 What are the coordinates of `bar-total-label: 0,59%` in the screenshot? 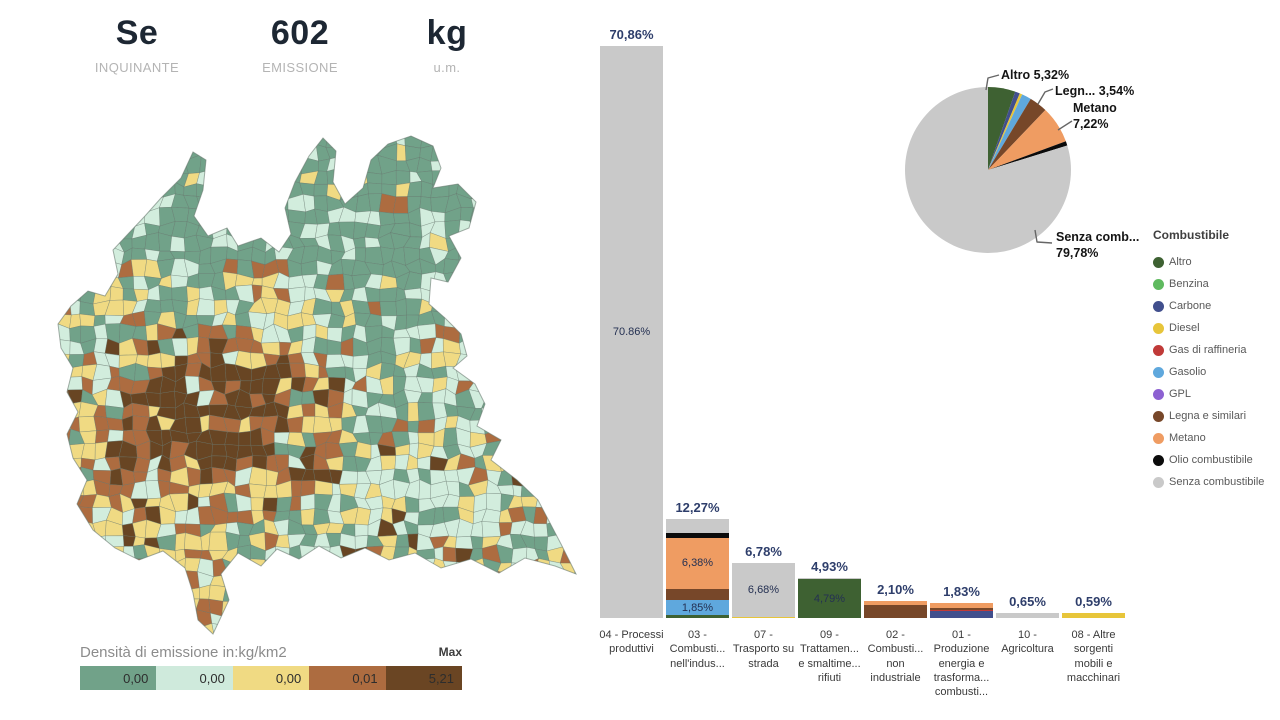 It's located at (1093, 602).